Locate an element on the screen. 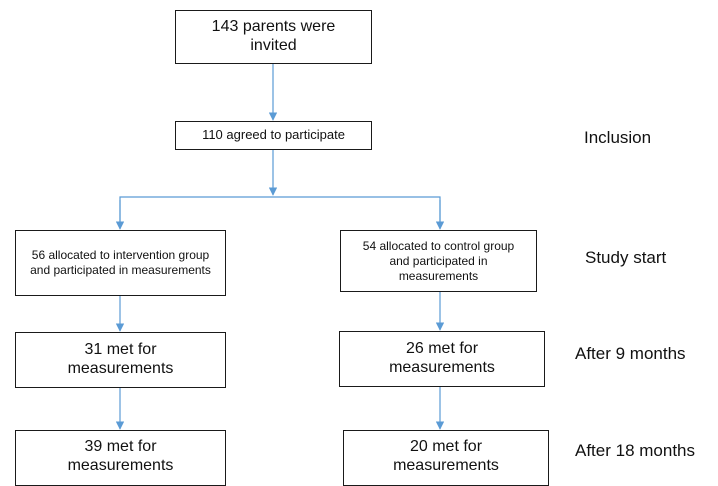  node-control-9m-label: 26 met for measurements is located at coordinates (442, 358).